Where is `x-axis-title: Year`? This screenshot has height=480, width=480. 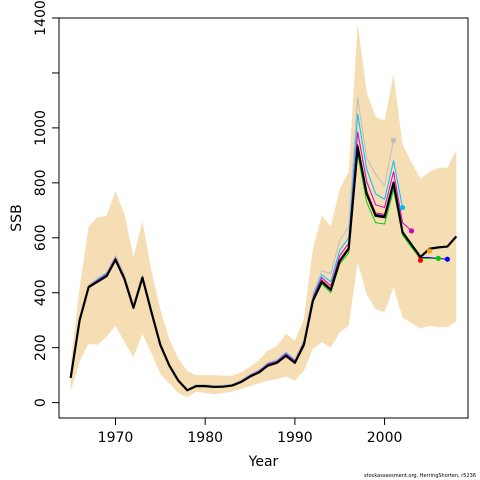 x-axis-title: Year is located at coordinates (263, 462).